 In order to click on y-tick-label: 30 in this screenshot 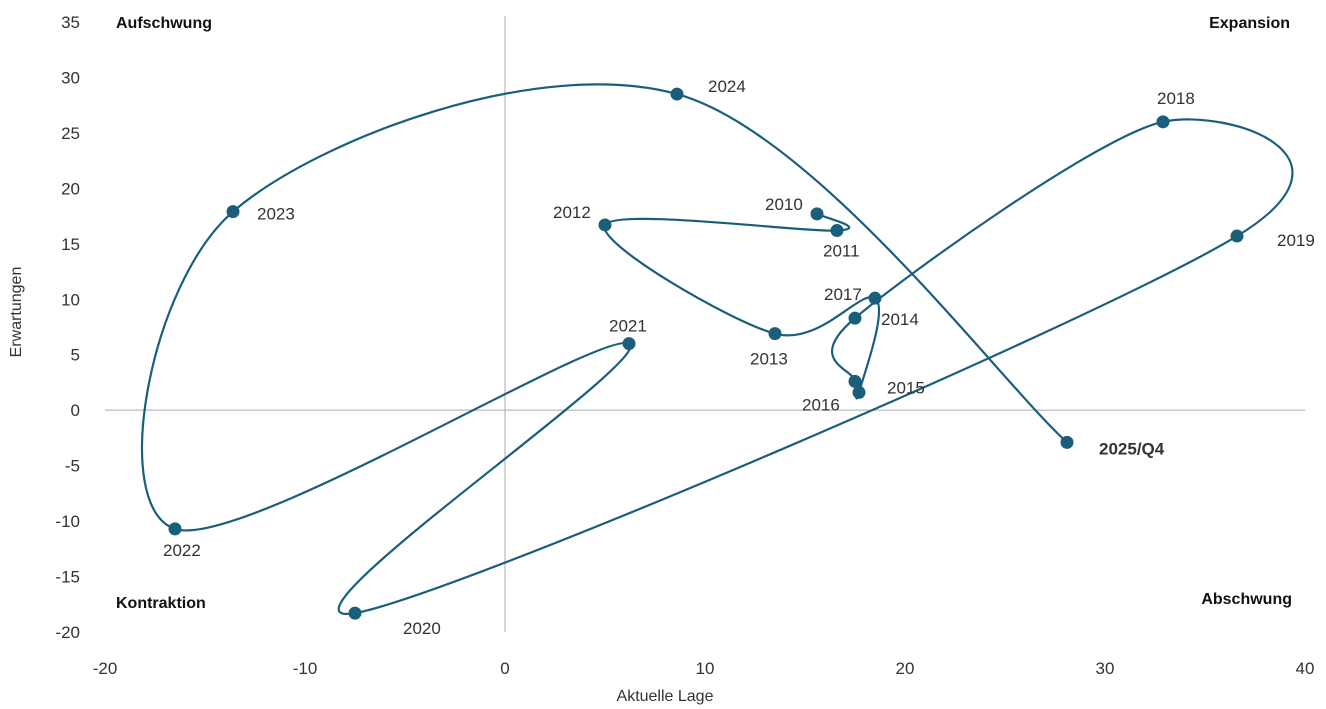, I will do `click(70, 77)`.